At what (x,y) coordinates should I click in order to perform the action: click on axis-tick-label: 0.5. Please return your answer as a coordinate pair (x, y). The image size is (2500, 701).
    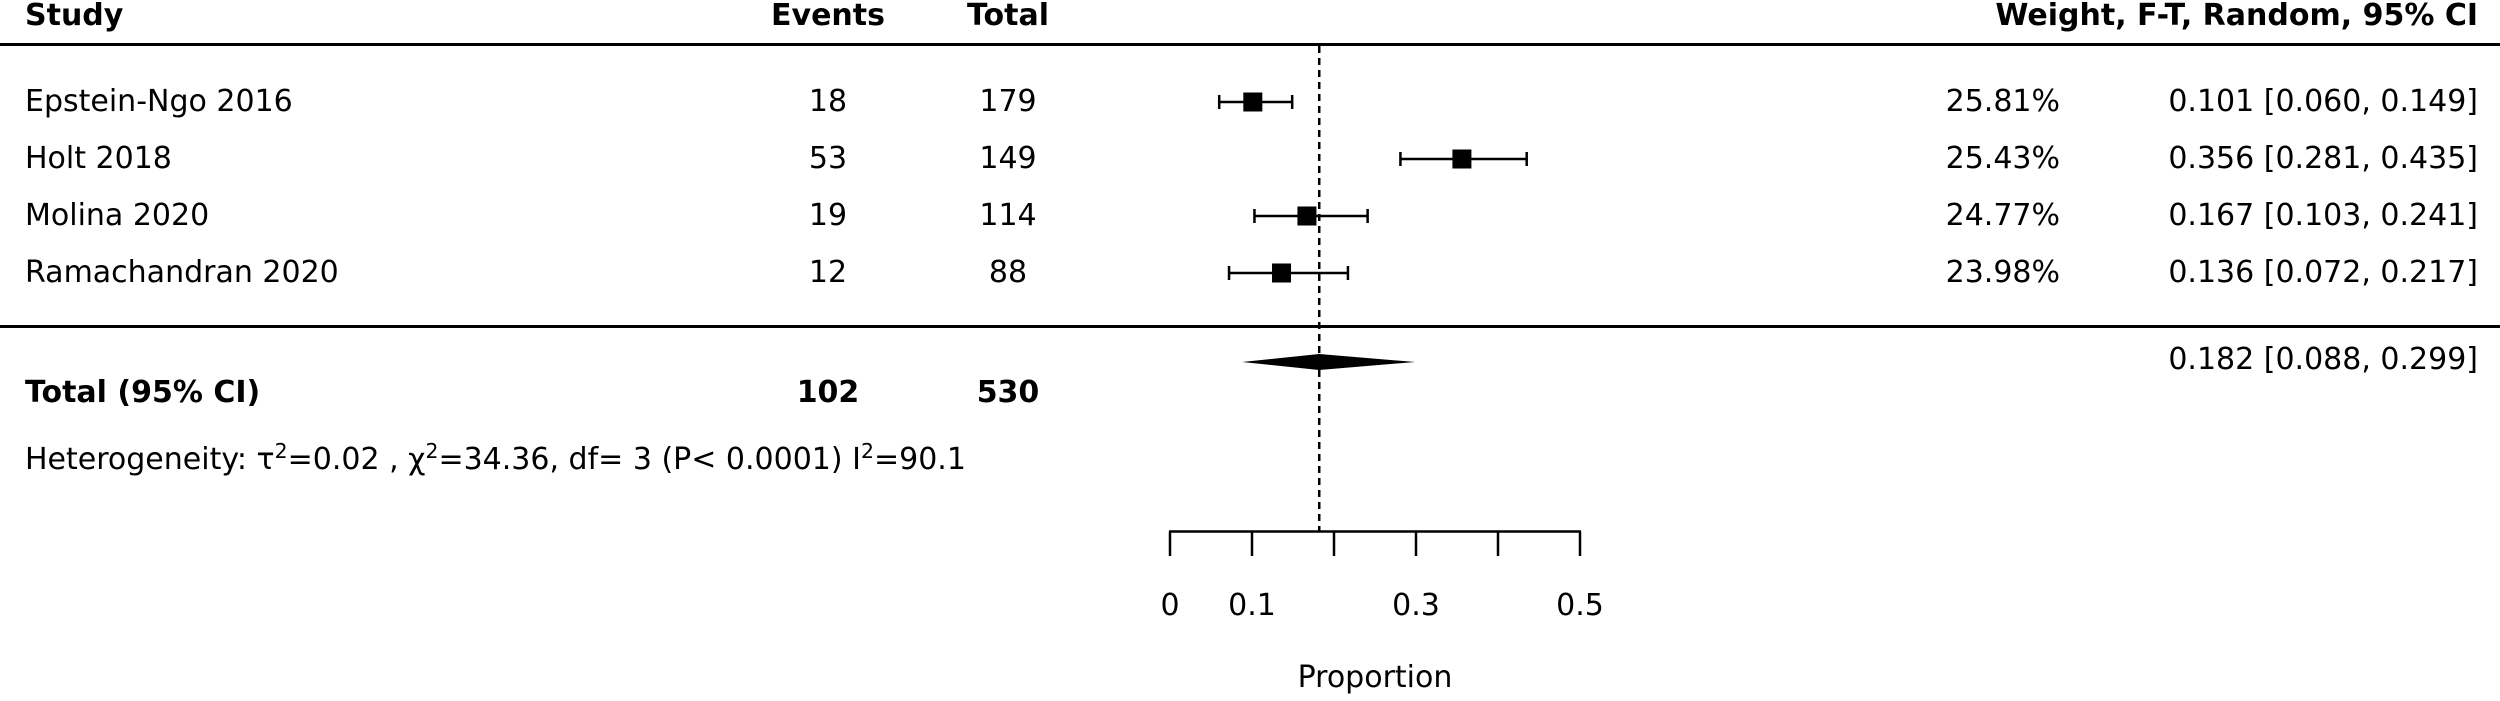
    Looking at the image, I should click on (1580, 605).